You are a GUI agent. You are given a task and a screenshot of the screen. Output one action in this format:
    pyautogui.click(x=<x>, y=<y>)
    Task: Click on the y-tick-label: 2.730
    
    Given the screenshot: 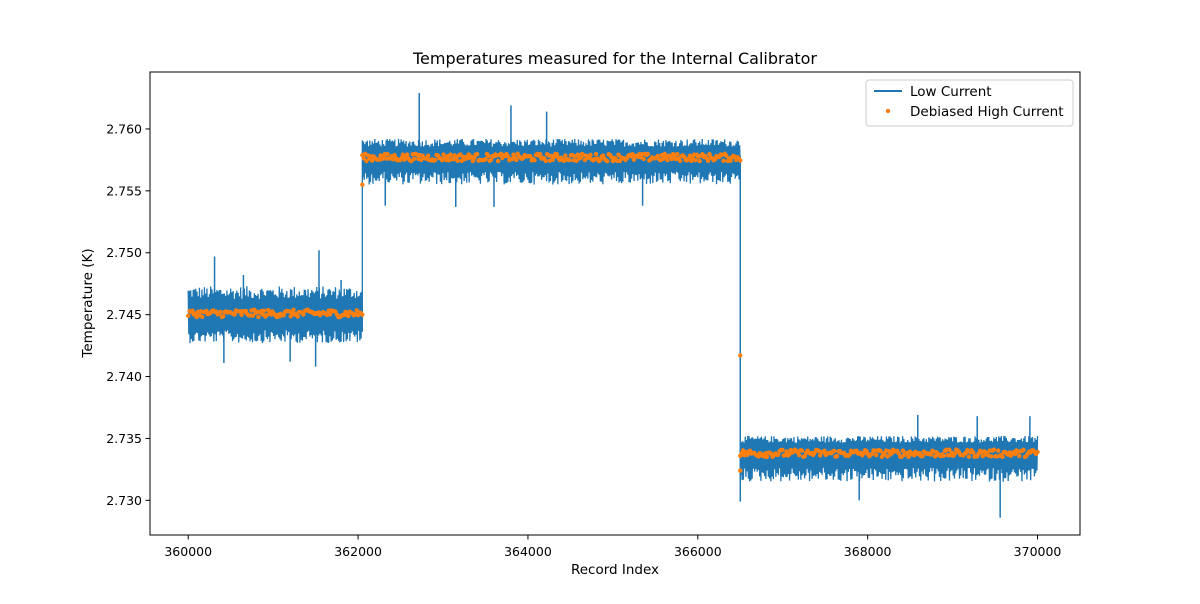 What is the action you would take?
    pyautogui.click(x=124, y=500)
    